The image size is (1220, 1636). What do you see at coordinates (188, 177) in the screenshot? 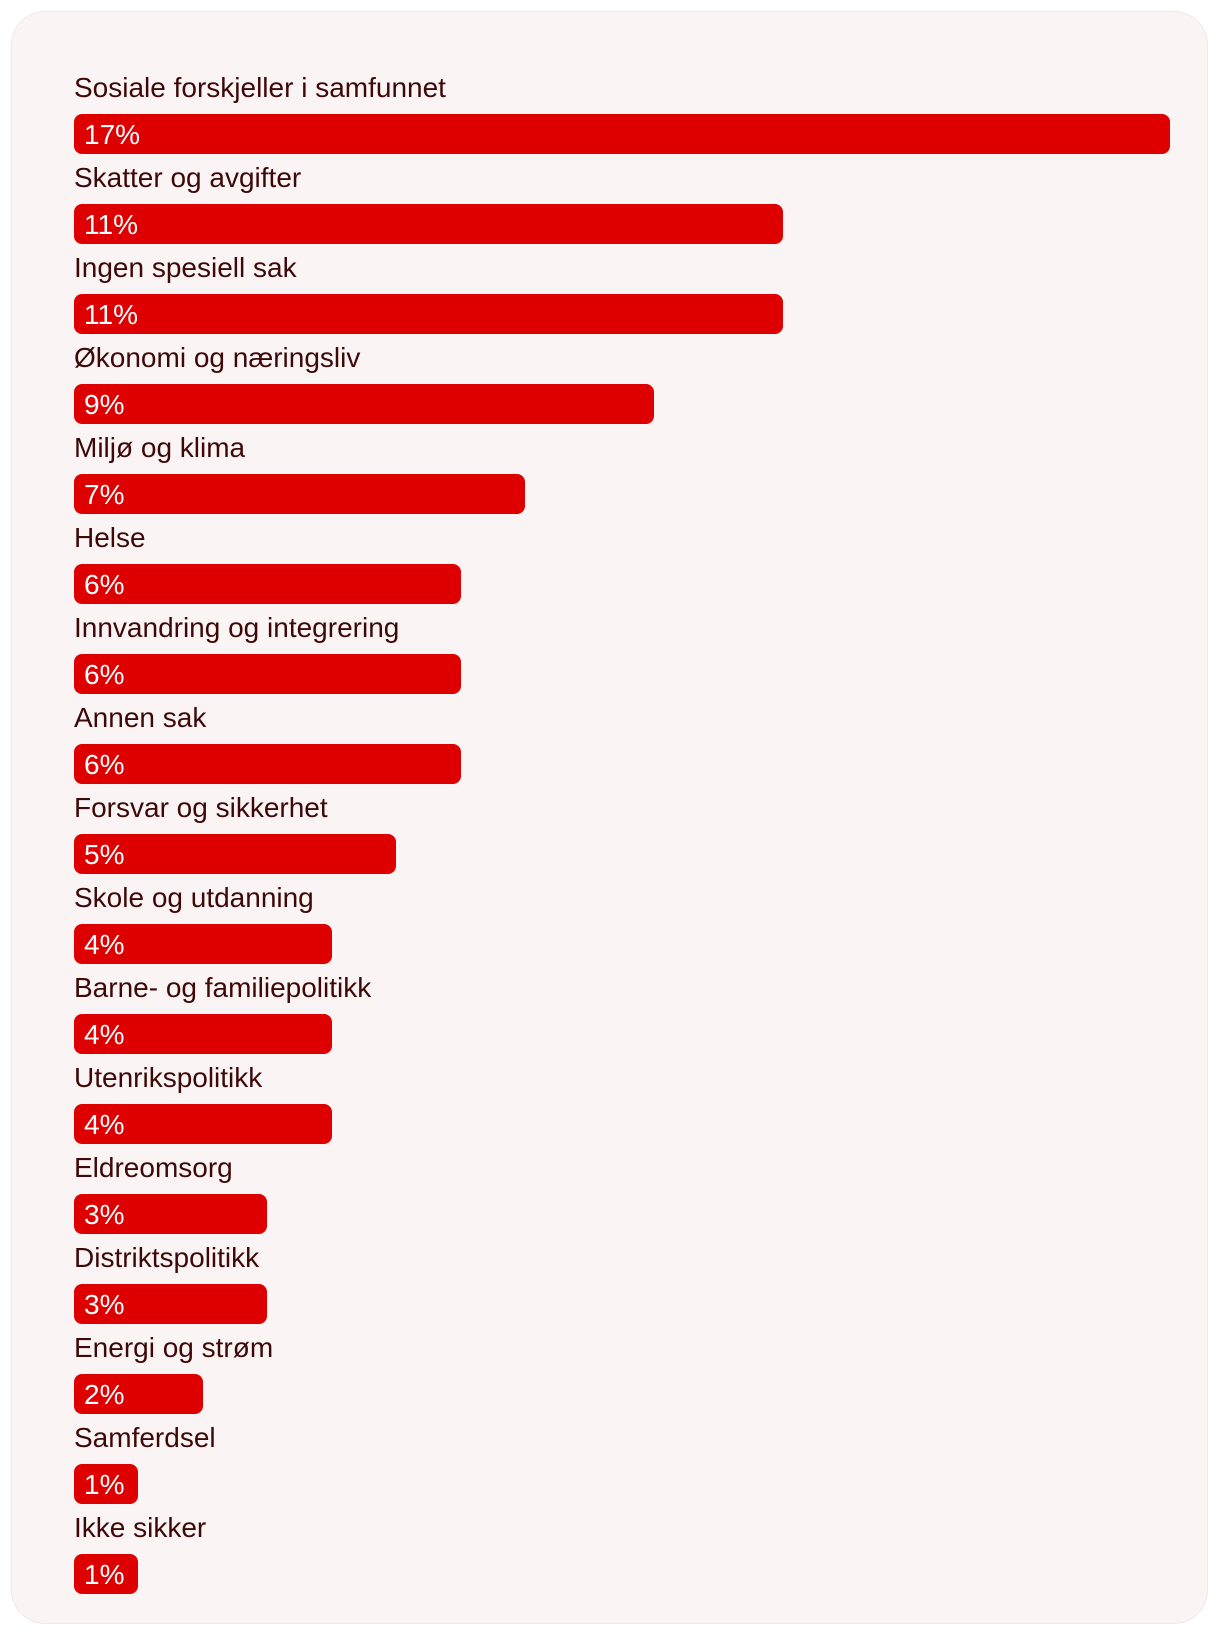
I see `category-label: Skatter og avgifter` at bounding box center [188, 177].